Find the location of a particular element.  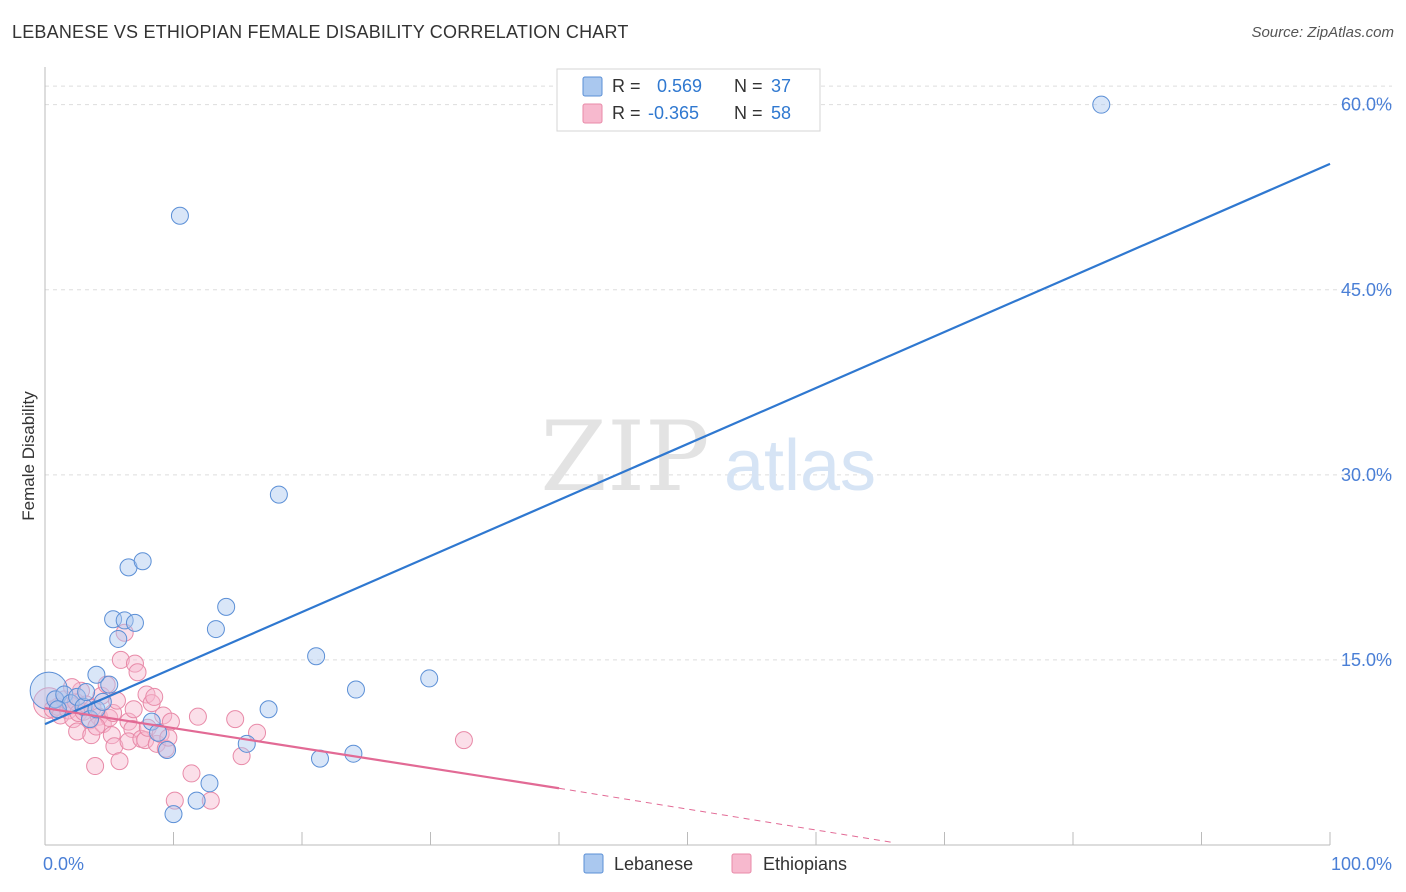

x-tick-label: 0.0% is located at coordinates (63, 864).